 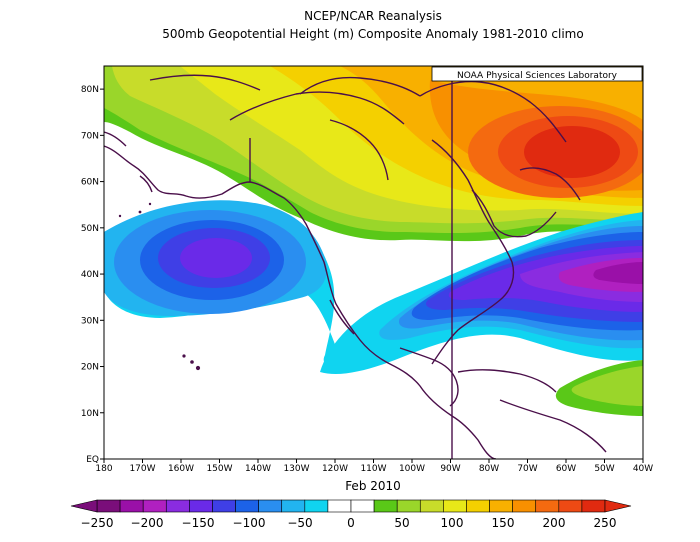 I want to click on colorbar-labels: −250 −200 −150 −100 −50 0 50 100 150 200 250, so click(x=349, y=523).